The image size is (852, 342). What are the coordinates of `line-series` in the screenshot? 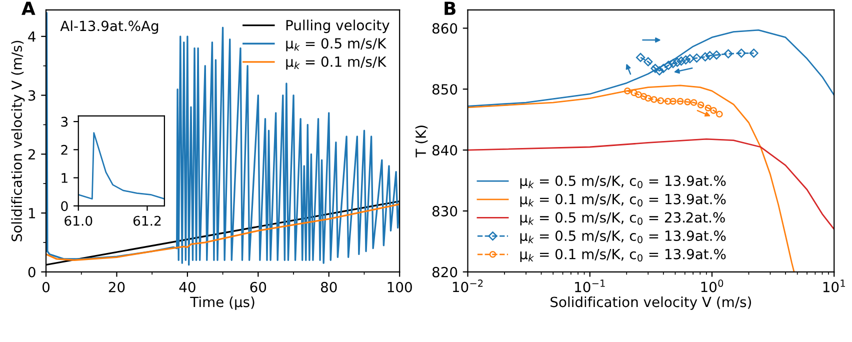 It's located at (121, 166).